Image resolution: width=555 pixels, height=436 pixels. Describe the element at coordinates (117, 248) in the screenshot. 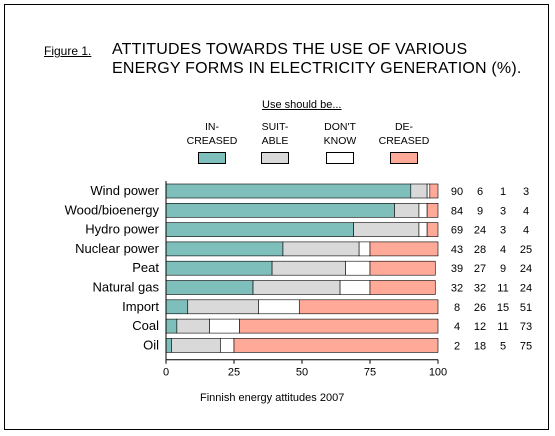

I see `category-label-nuclear-power: Nuclear power` at that location.